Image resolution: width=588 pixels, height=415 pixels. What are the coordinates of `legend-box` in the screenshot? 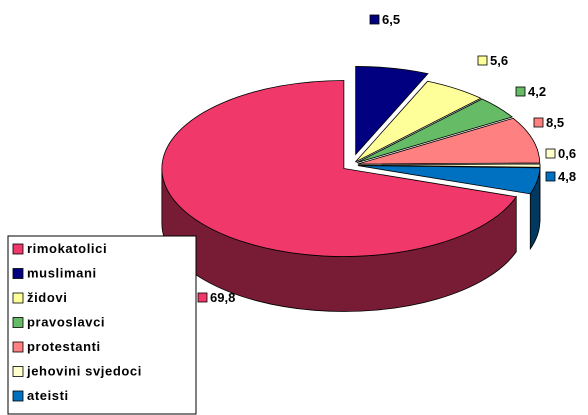 It's located at (102, 325).